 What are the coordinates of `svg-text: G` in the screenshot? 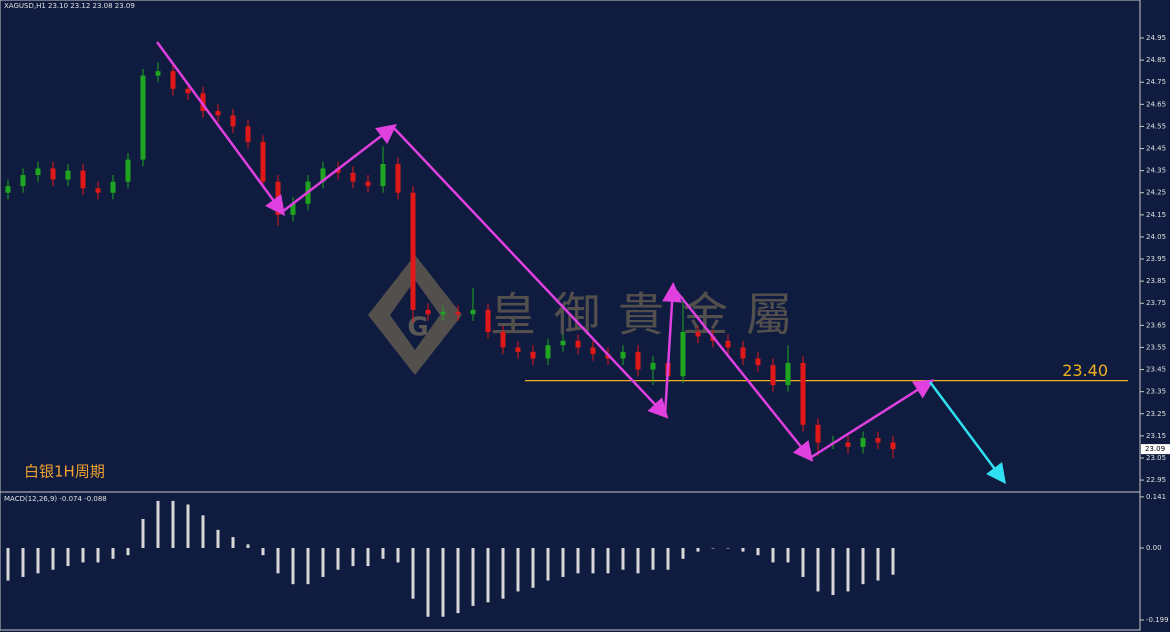 It's located at (417, 328).